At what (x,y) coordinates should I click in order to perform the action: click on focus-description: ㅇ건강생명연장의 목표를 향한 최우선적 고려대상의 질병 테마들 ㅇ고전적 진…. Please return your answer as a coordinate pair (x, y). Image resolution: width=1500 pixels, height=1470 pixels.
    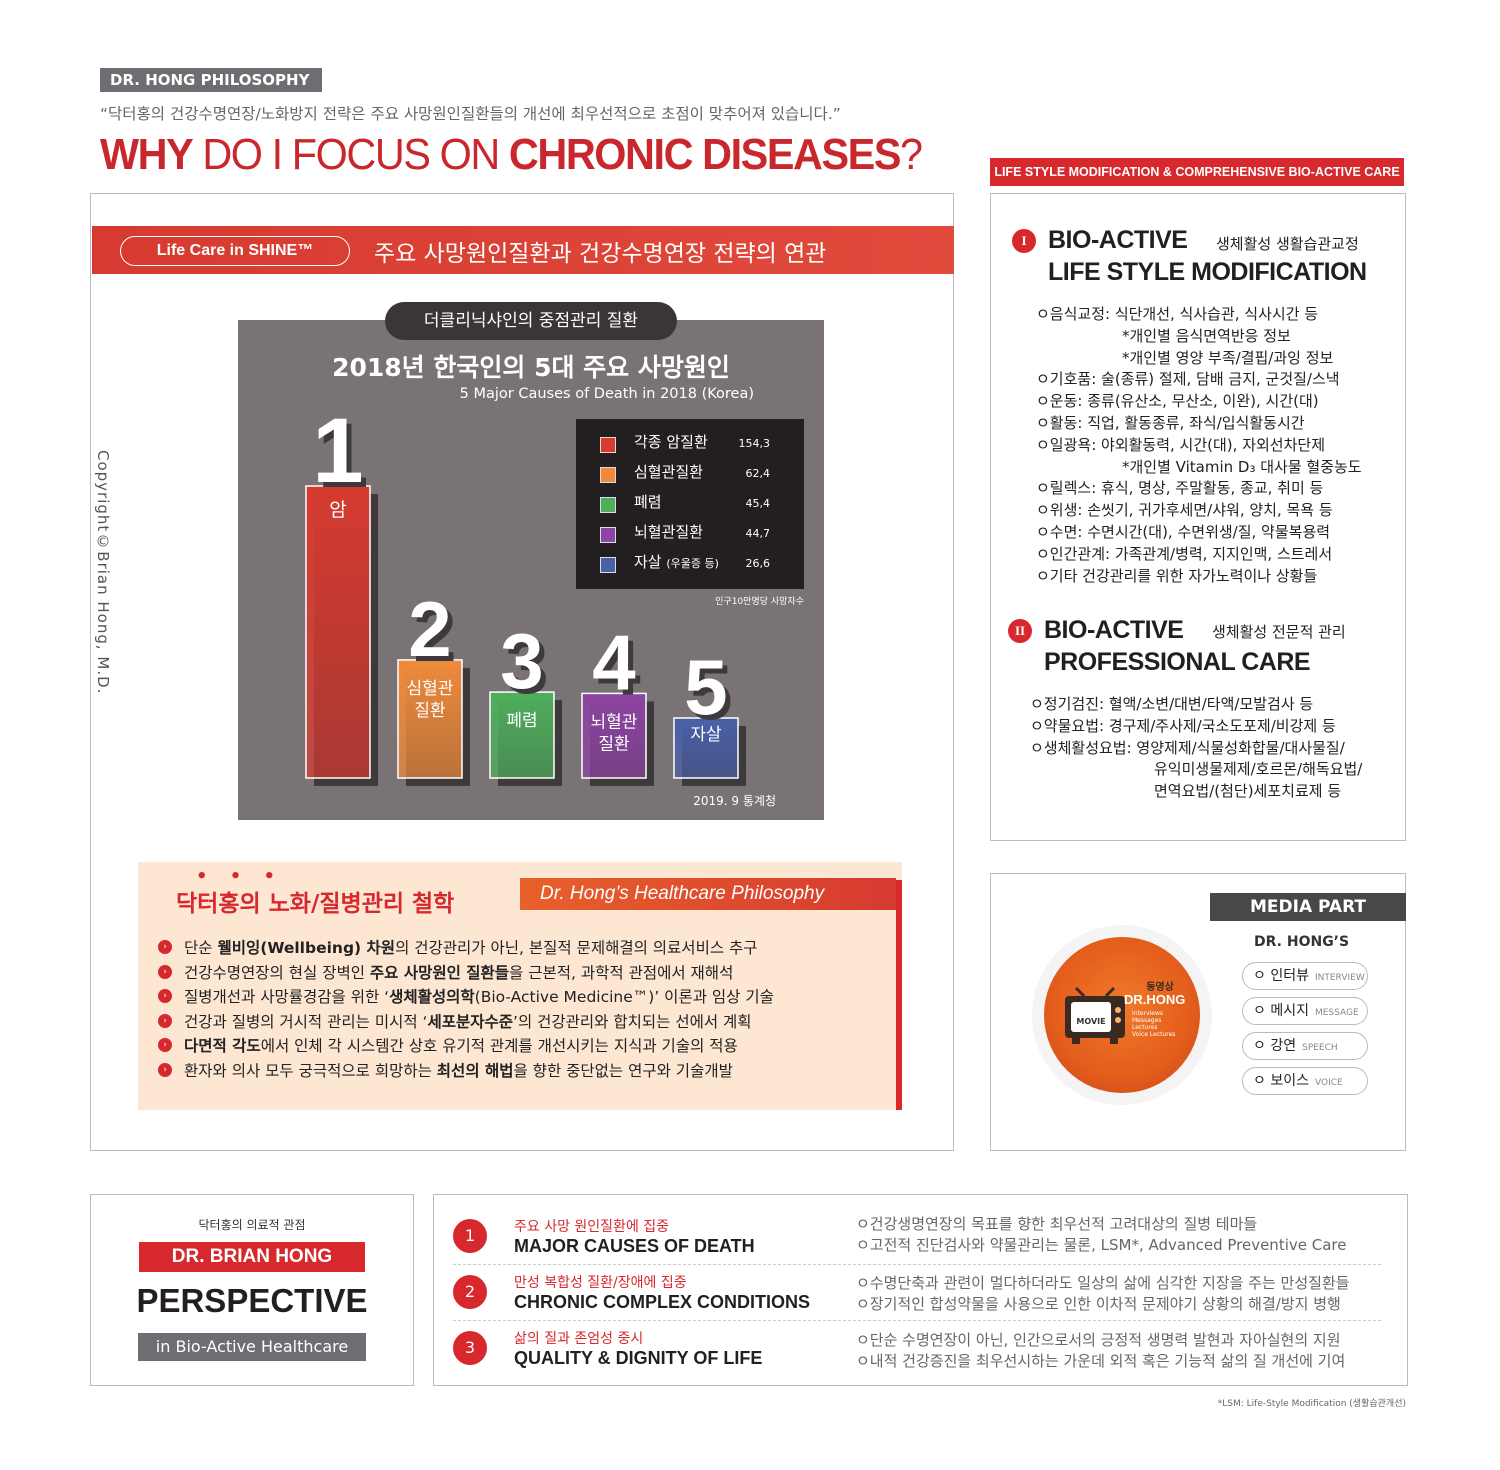
    Looking at the image, I should click on (1101, 1235).